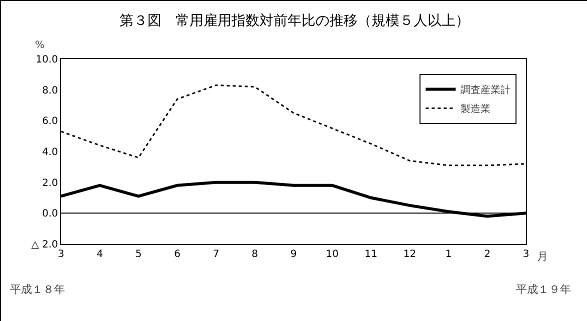 The image size is (587, 321). Describe the element at coordinates (177, 254) in the screenshot. I see `x-tick-label: 6` at that location.